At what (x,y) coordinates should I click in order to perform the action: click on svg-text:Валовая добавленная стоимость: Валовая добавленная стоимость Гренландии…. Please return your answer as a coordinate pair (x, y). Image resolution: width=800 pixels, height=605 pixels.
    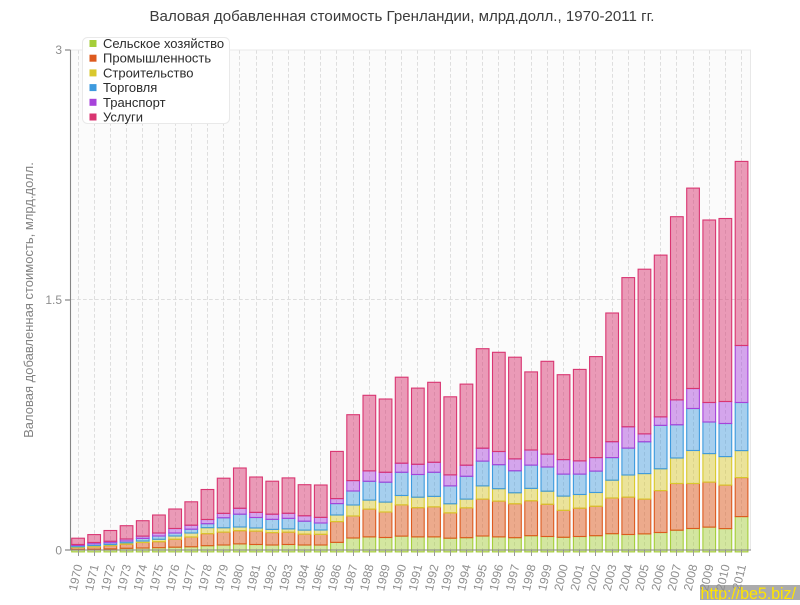
    Looking at the image, I should click on (401, 16).